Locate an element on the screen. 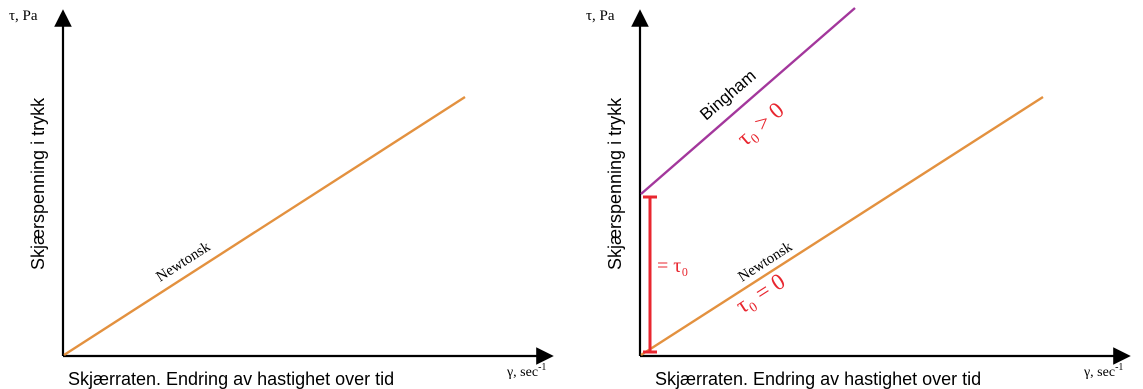 The width and height of the screenshot is (1143, 389). left-y-title: Skjærspenning i trykk is located at coordinates (38, 183).